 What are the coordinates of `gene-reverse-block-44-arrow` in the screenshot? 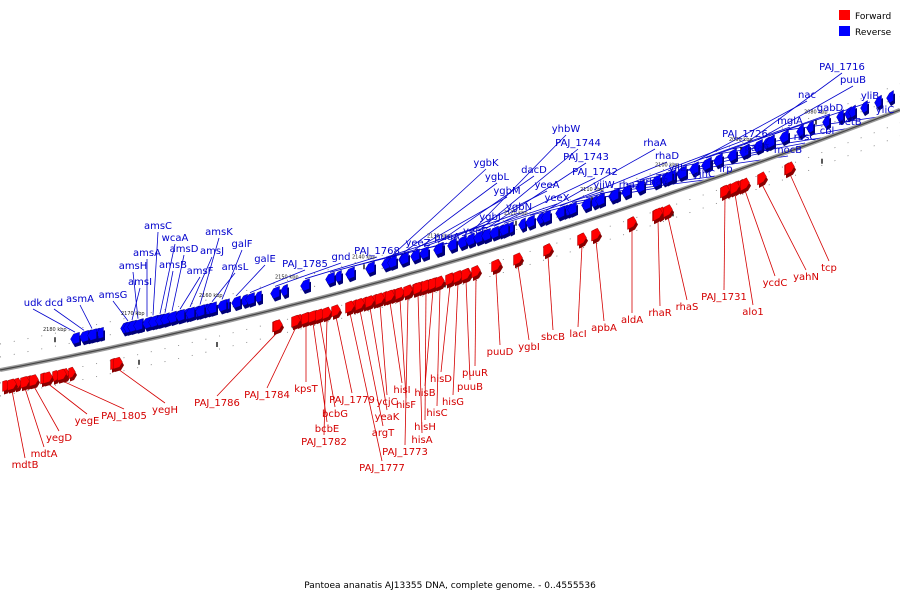 It's located at (852, 111).